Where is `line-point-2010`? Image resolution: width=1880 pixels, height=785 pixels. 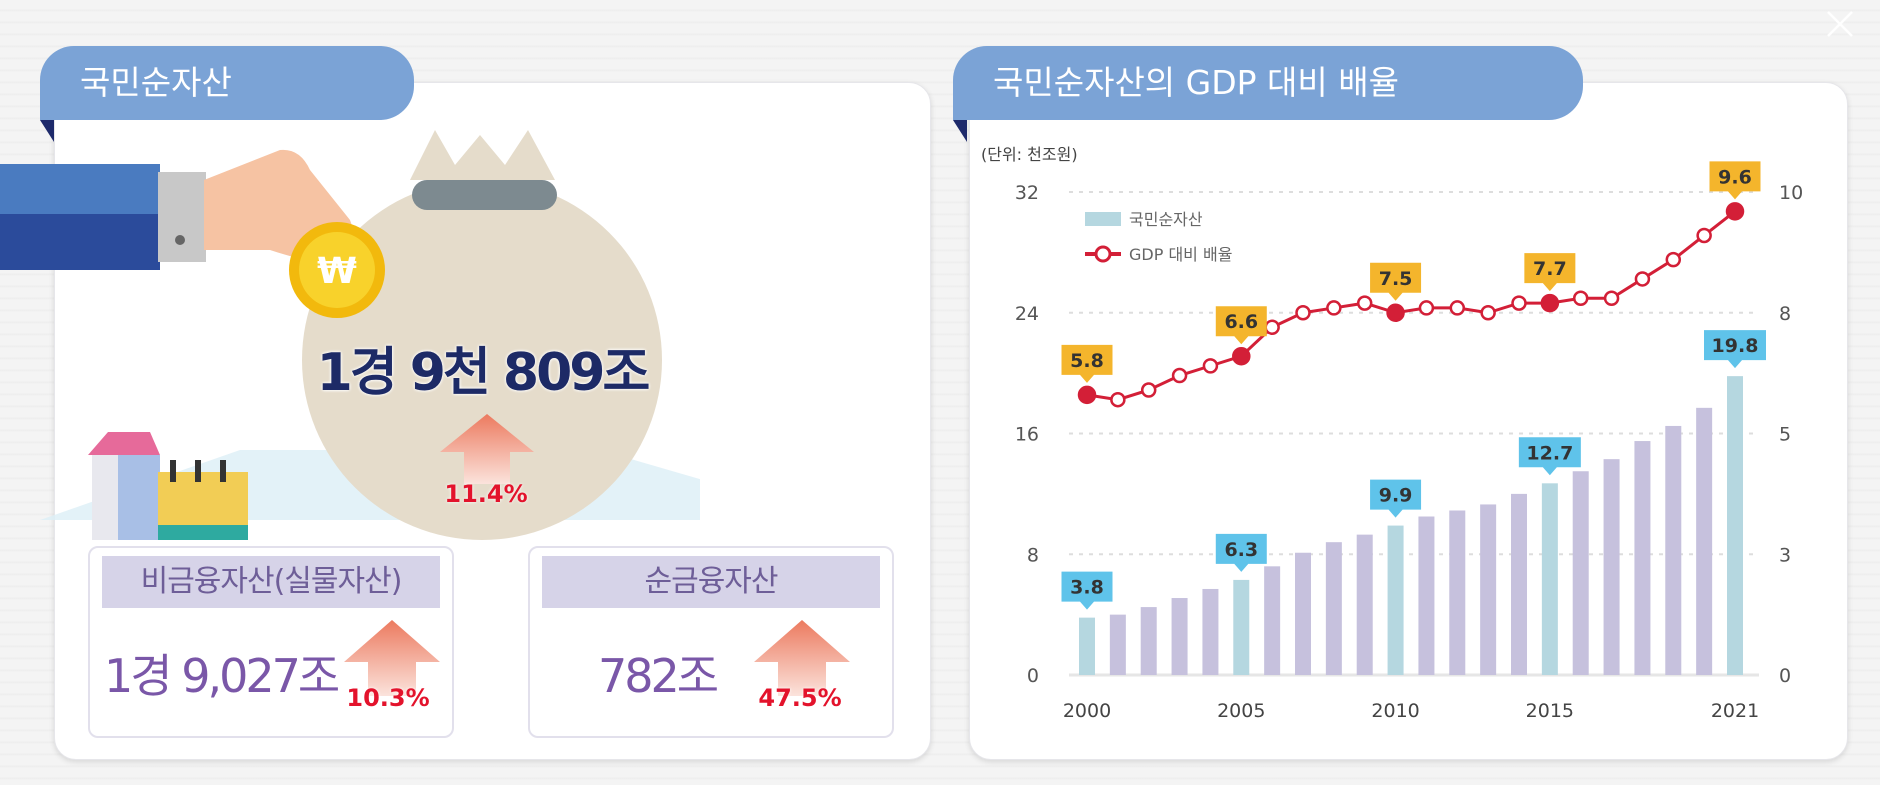 line-point-2010 is located at coordinates (1395, 312).